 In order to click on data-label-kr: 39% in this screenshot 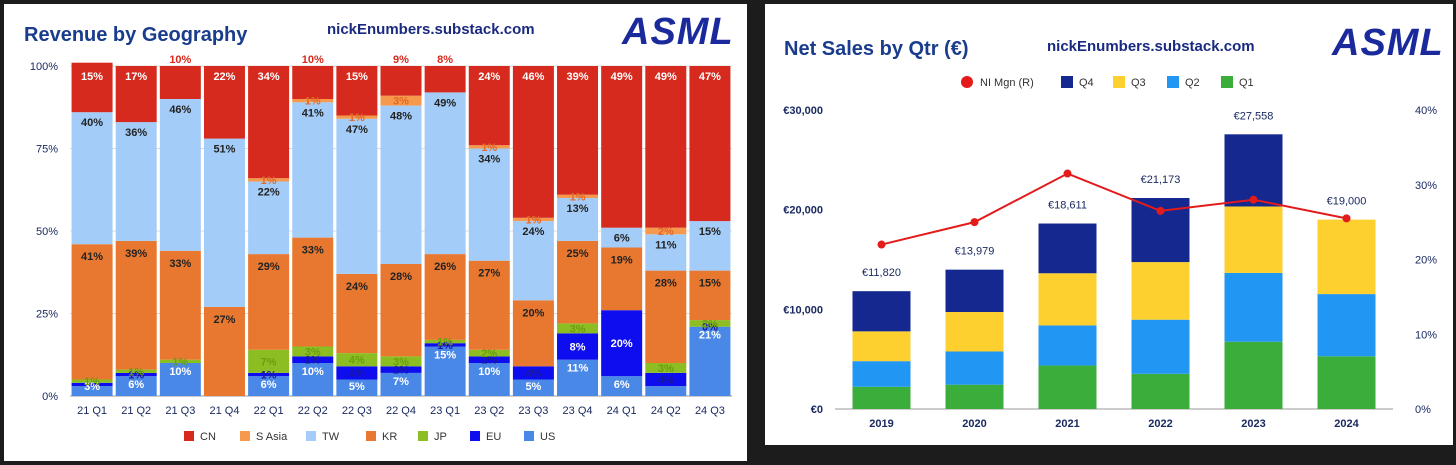, I will do `click(136, 254)`.